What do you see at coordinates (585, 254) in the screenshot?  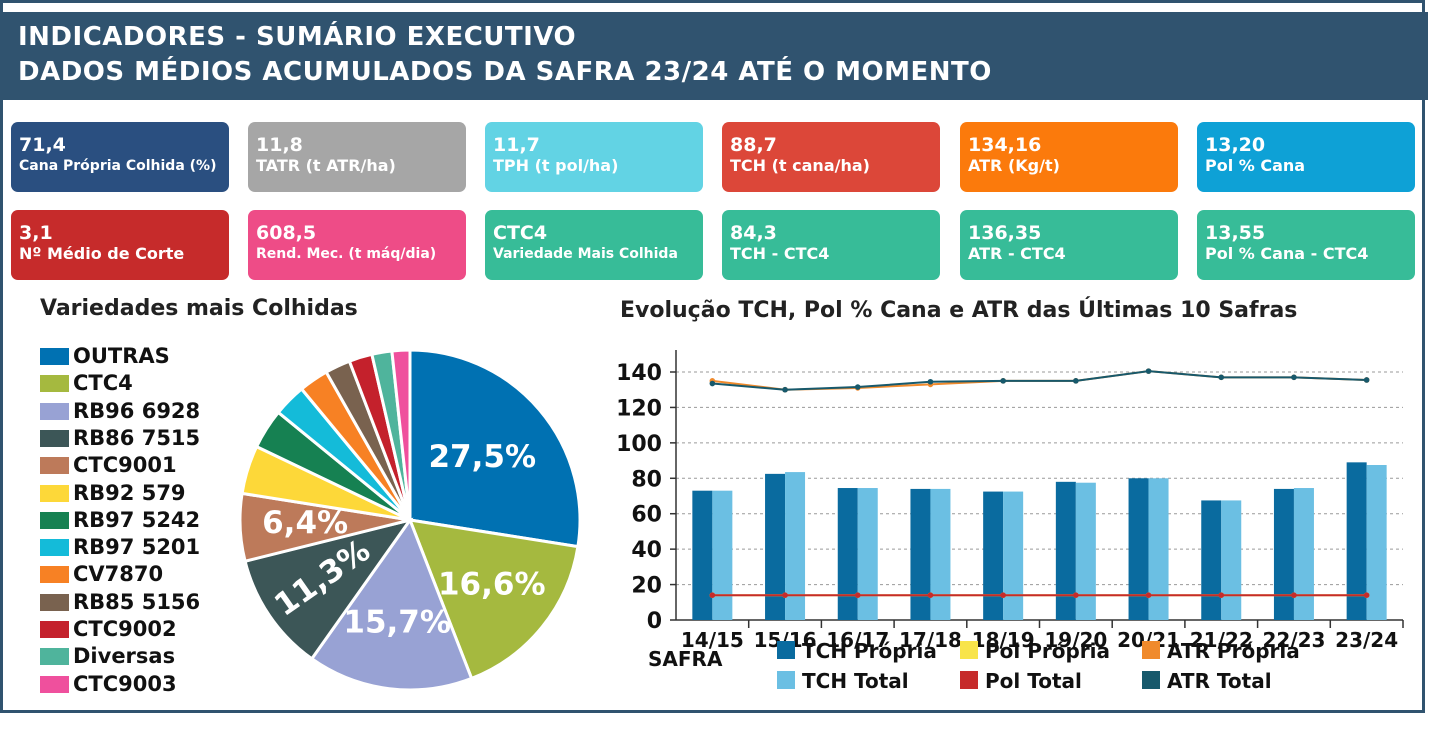 I see `kpi-label: Variedade Mais Colhida` at bounding box center [585, 254].